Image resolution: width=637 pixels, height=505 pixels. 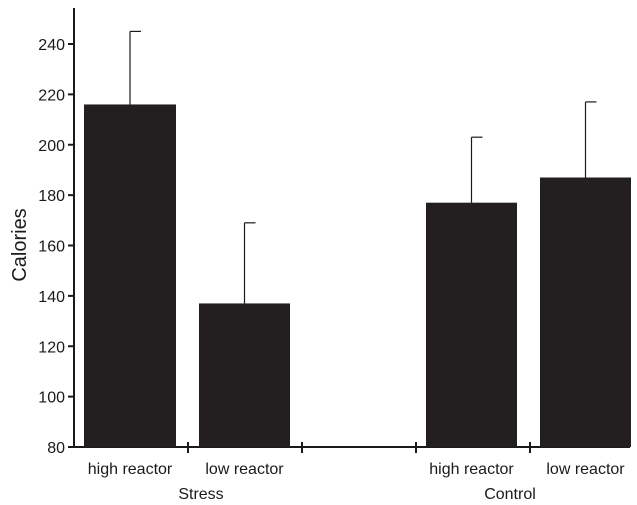 I want to click on y-tick-label: 120, so click(x=51, y=347).